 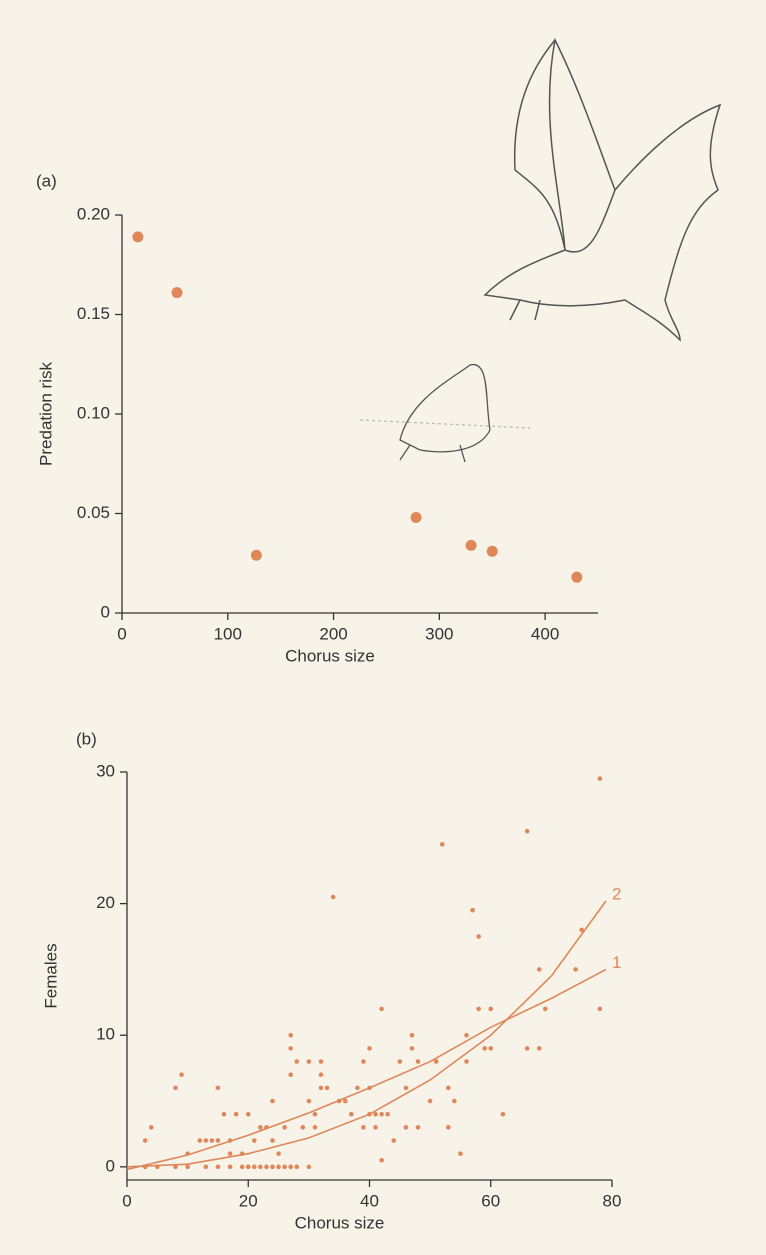 What do you see at coordinates (616, 893) in the screenshot?
I see `curve-label: 2` at bounding box center [616, 893].